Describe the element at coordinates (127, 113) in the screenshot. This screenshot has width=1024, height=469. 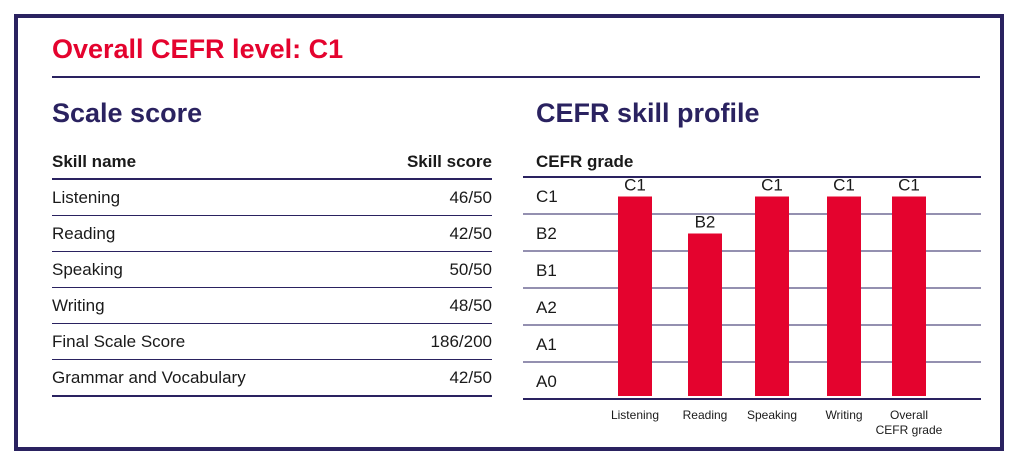
I see `scale-score-title: Scale score` at that location.